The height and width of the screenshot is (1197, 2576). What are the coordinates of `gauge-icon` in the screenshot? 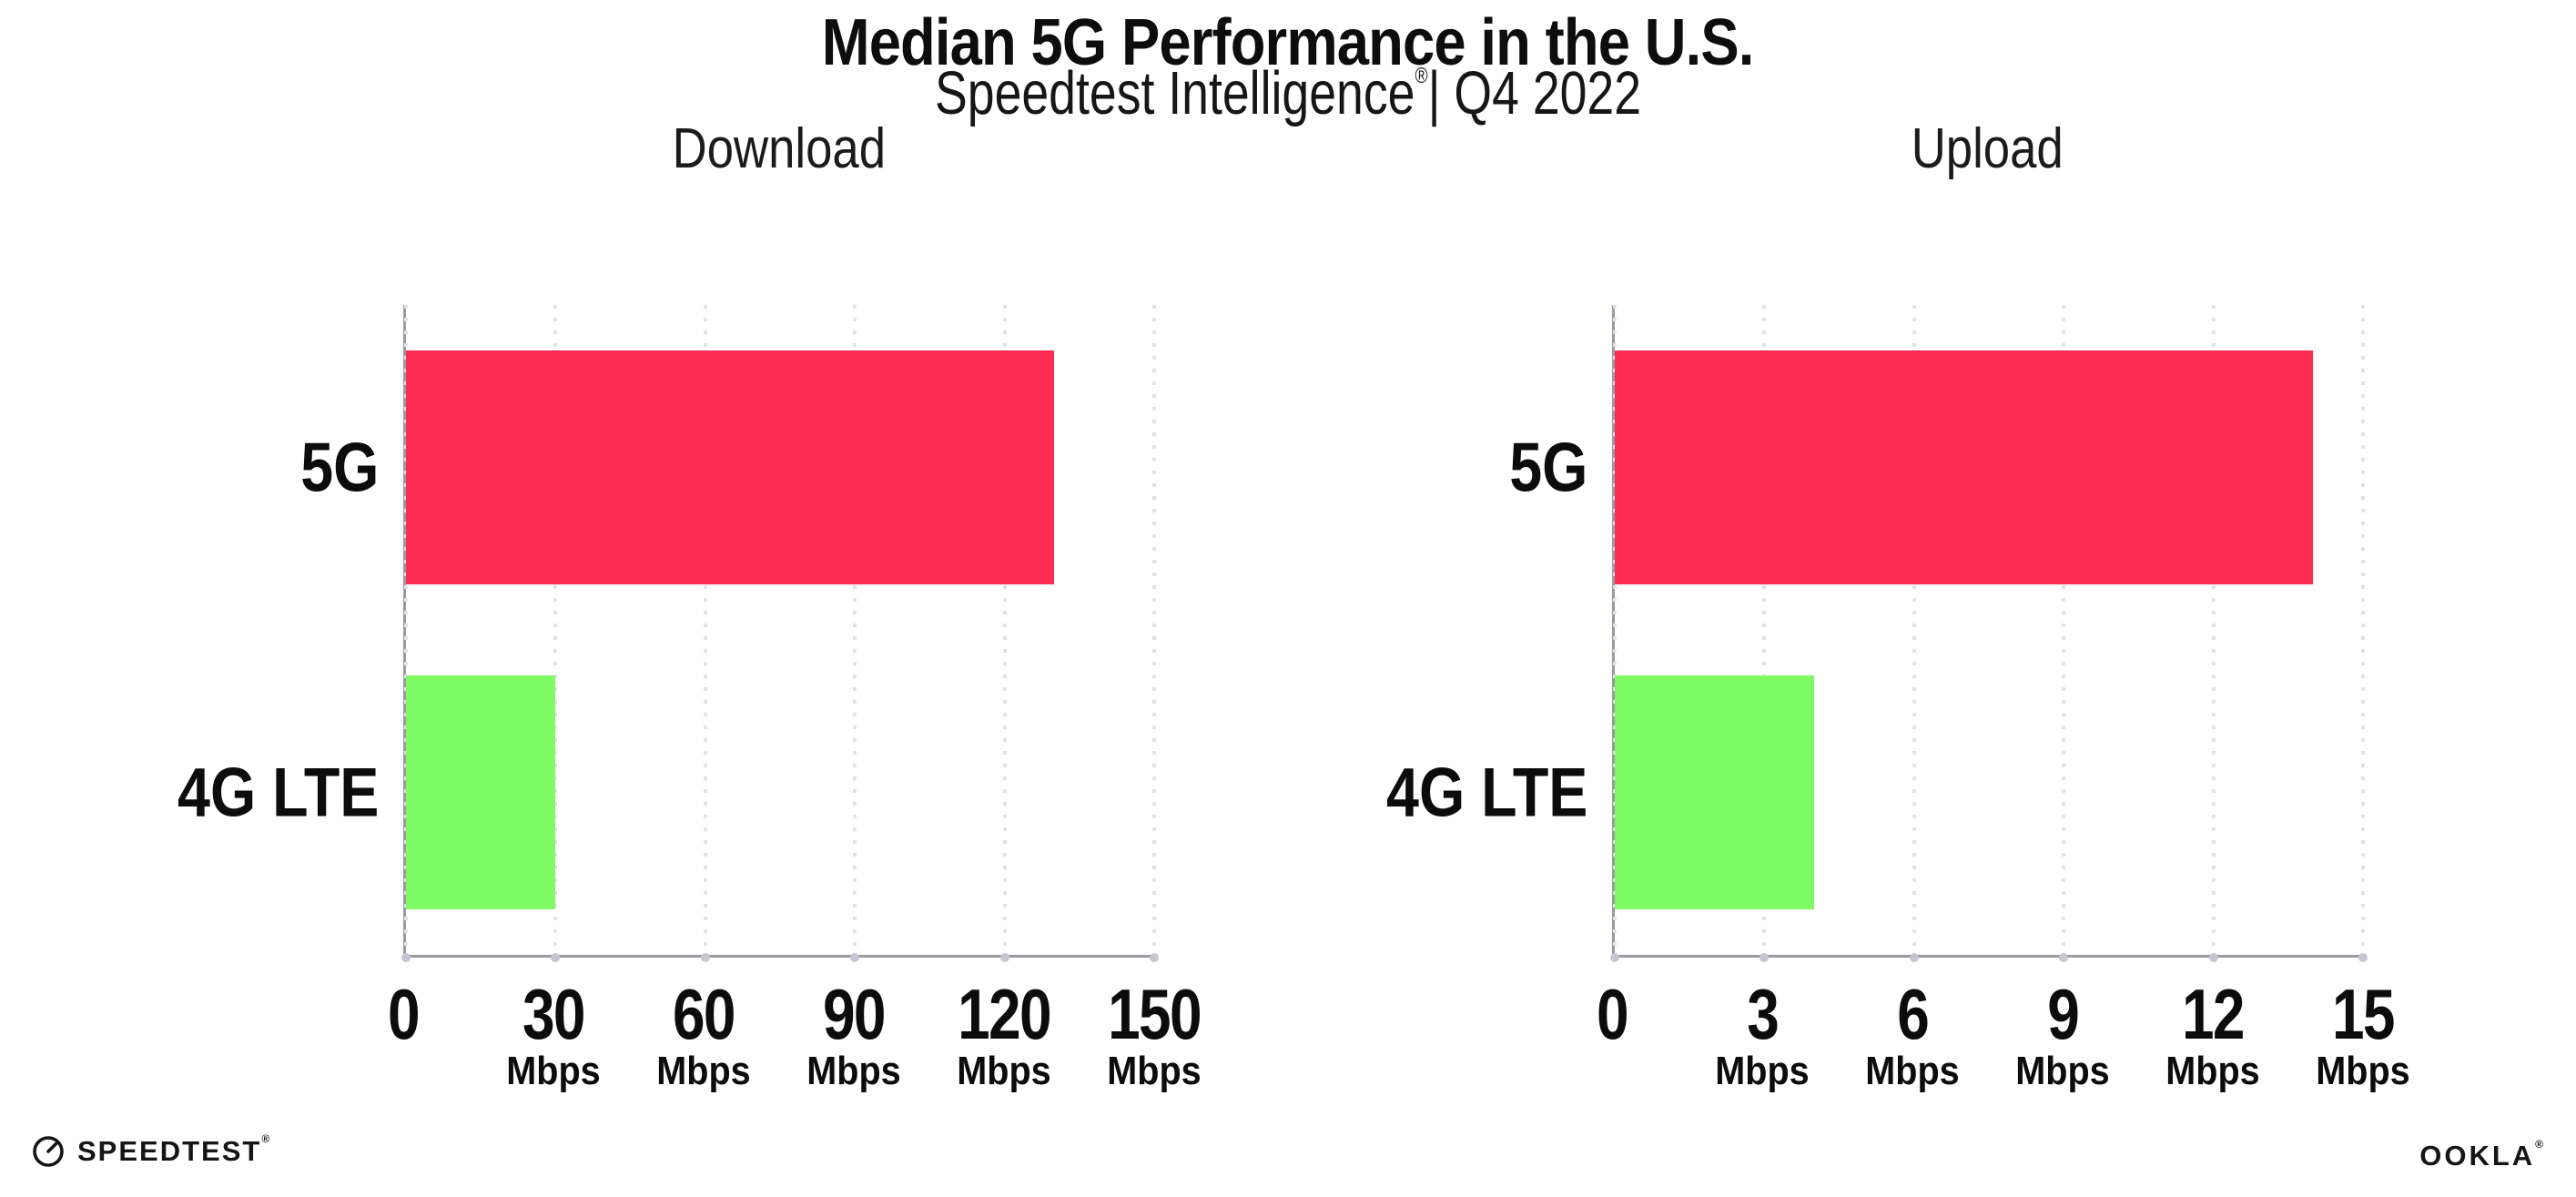 It's located at (48, 1151).